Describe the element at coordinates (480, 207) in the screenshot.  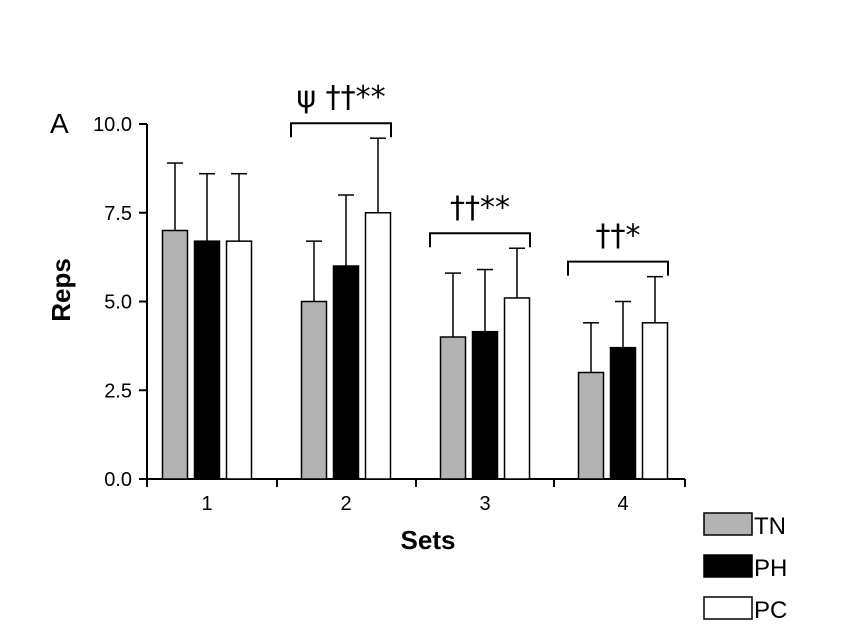
I see `significance-annotation: ††**` at that location.